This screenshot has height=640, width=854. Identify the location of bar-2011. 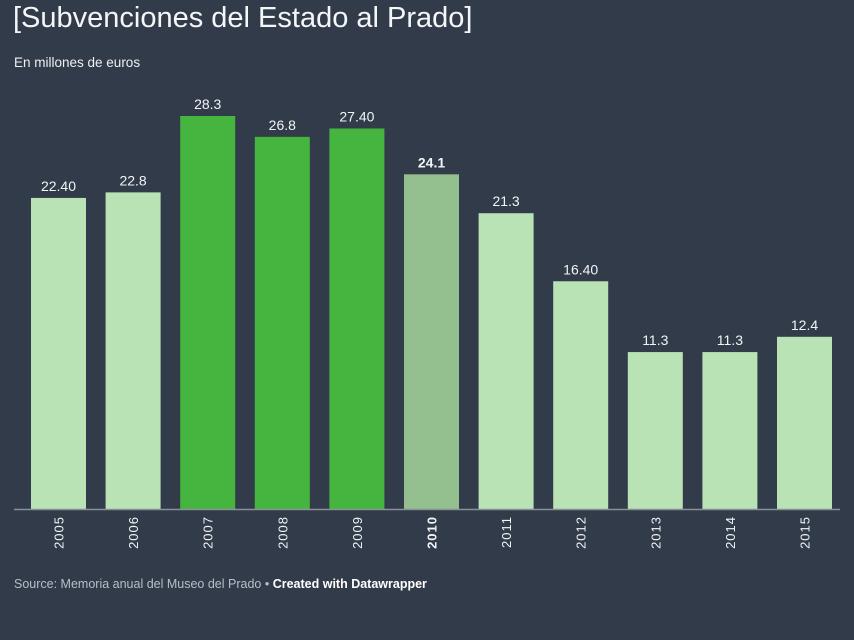
(506, 361).